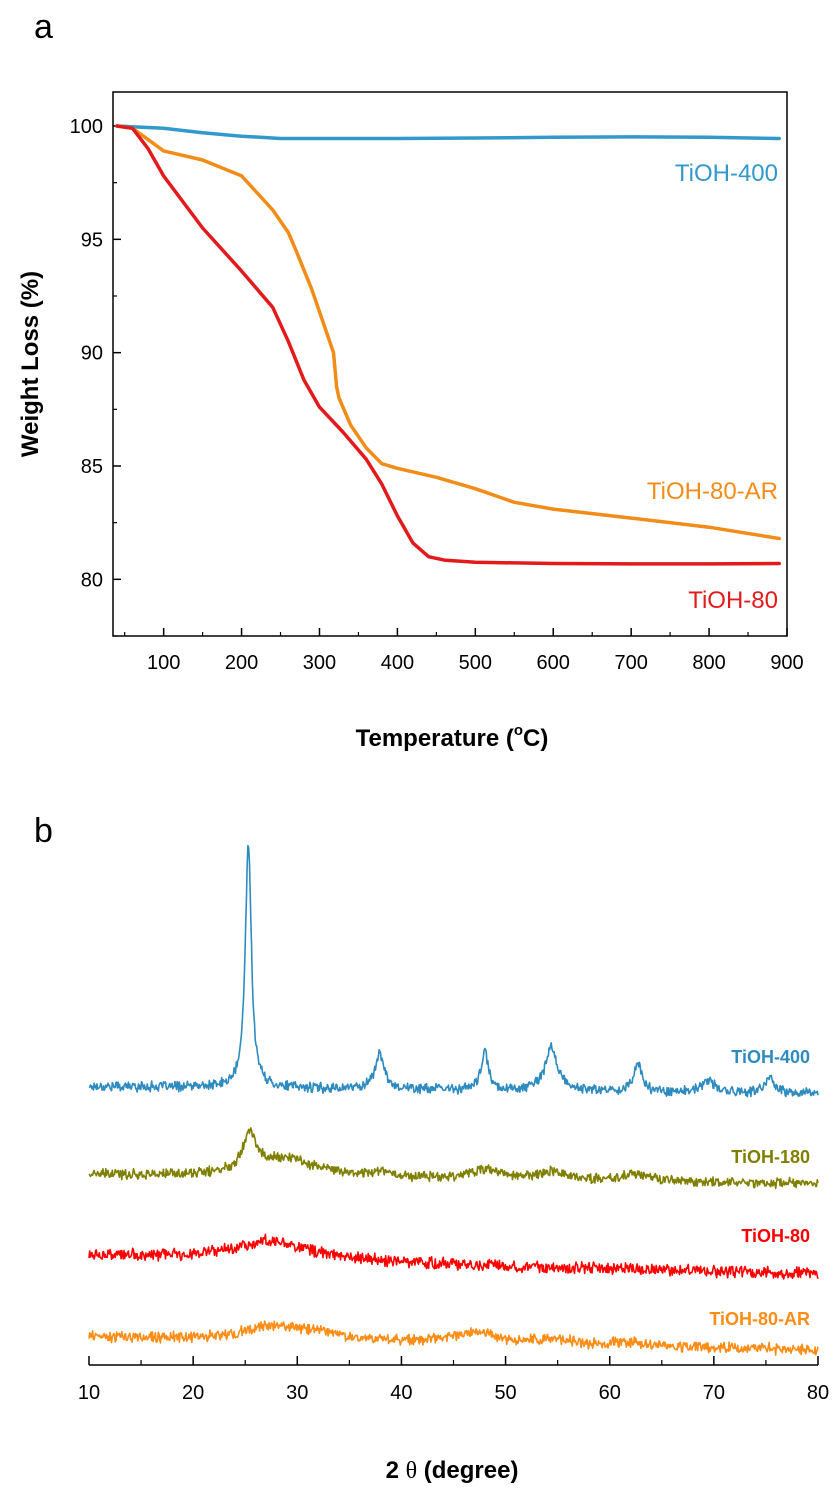 The height and width of the screenshot is (1506, 834). Describe the element at coordinates (786, 663) in the screenshot. I see `a-xtick-label: 900` at that location.